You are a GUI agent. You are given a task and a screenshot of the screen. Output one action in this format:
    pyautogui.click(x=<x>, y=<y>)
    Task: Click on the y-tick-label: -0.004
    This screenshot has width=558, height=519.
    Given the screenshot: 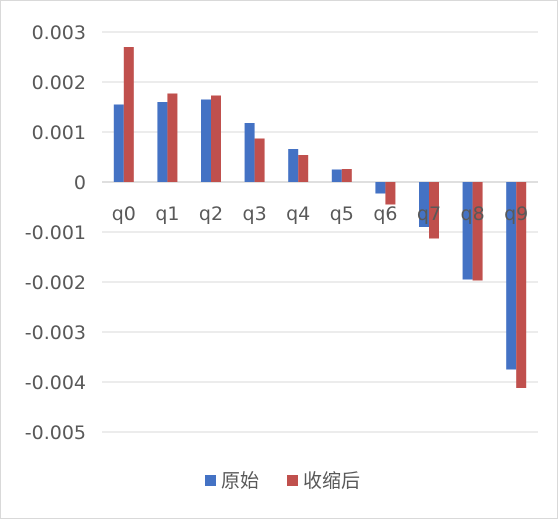 What is the action you would take?
    pyautogui.click(x=55, y=383)
    